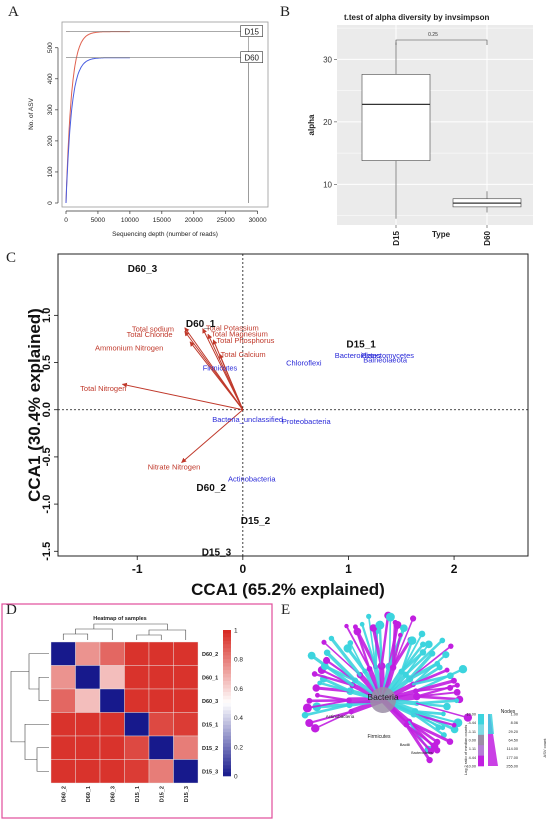  Describe the element at coordinates (327, 184) in the screenshot. I see `panel-b-y-tick-label: 10` at that location.